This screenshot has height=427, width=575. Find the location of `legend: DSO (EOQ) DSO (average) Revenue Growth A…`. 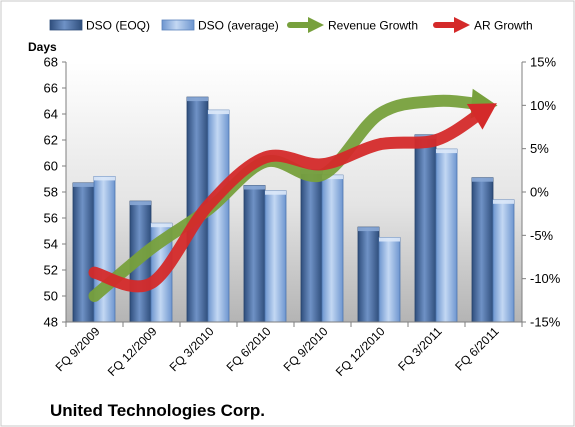

legend: DSO (EOQ) DSO (average) Revenue Growth A… is located at coordinates (291, 25).